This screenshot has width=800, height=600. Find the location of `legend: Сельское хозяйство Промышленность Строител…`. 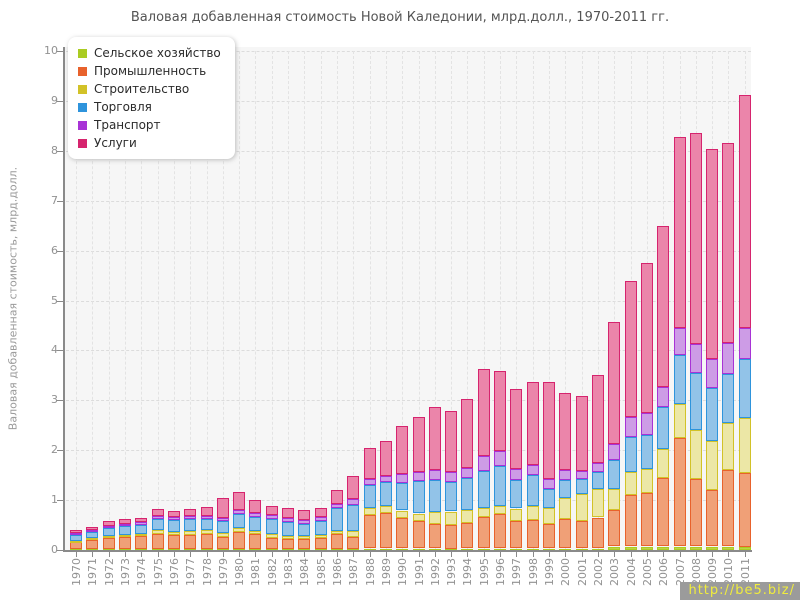

legend: Сельское хозяйство Промышленность Строител… is located at coordinates (151, 98).